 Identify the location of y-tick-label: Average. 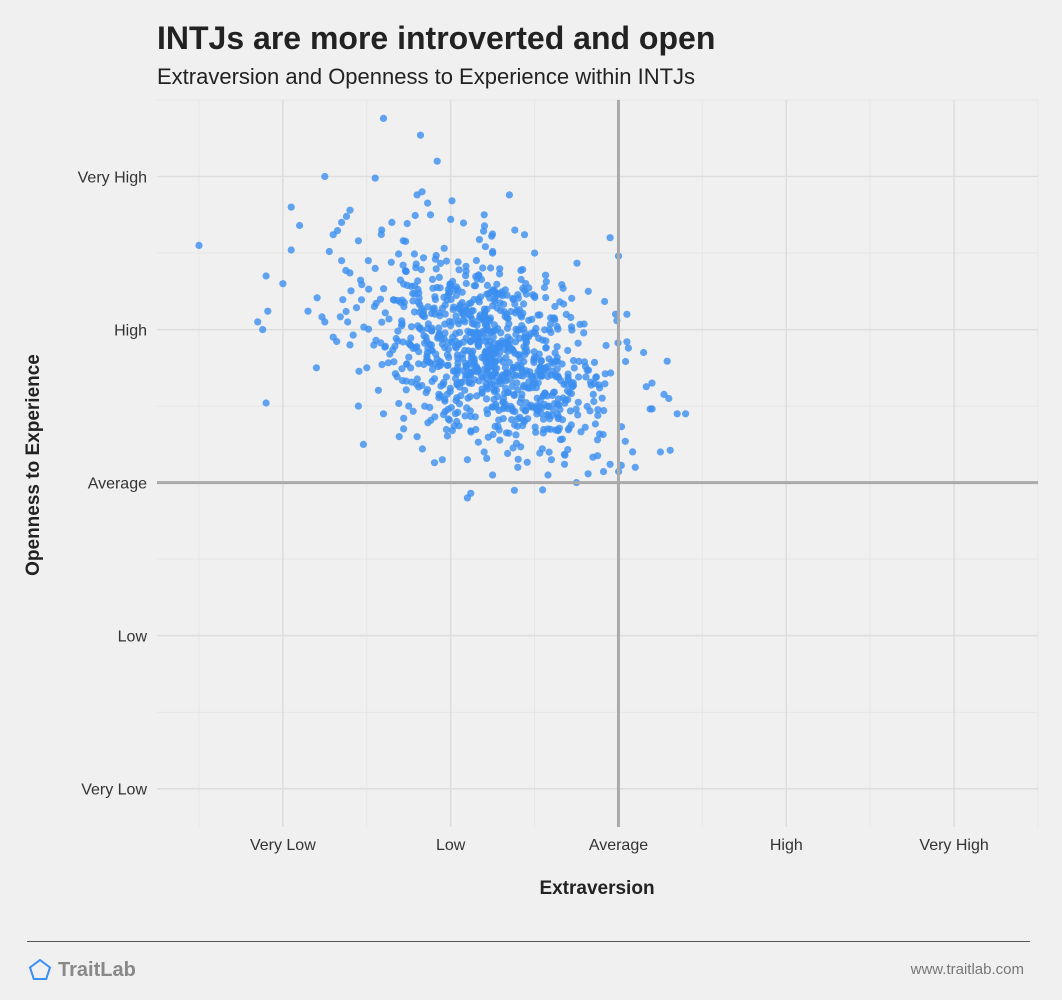
(117, 484).